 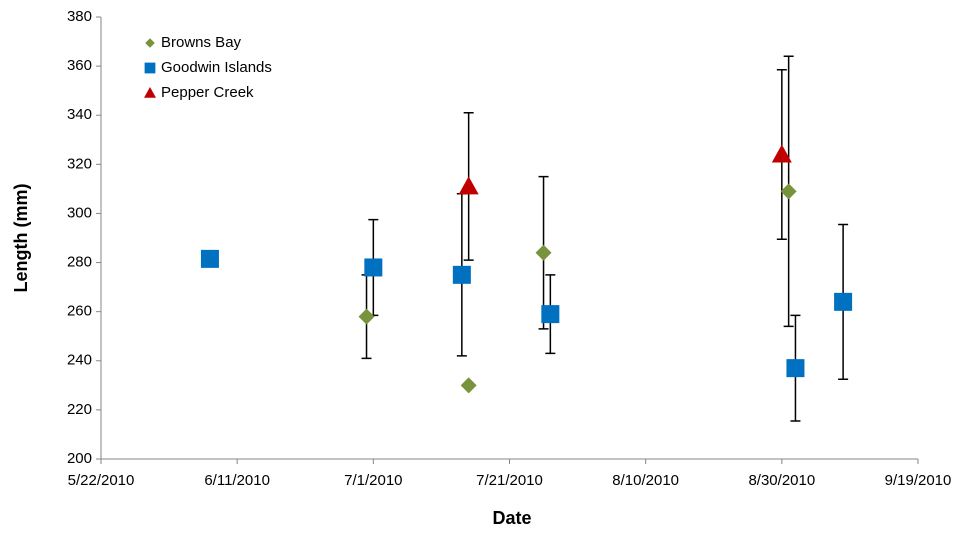 What do you see at coordinates (645, 480) in the screenshot?
I see `x-tick-label: 8/10/2010` at bounding box center [645, 480].